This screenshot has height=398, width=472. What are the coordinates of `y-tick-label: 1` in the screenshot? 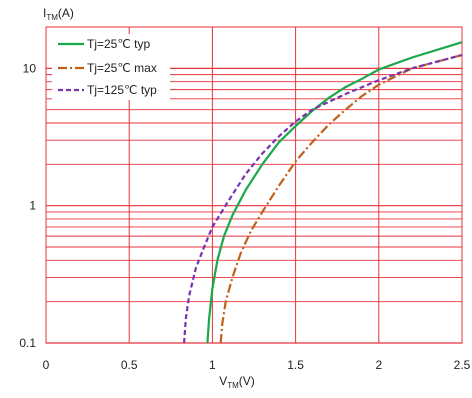 It's located at (32, 206).